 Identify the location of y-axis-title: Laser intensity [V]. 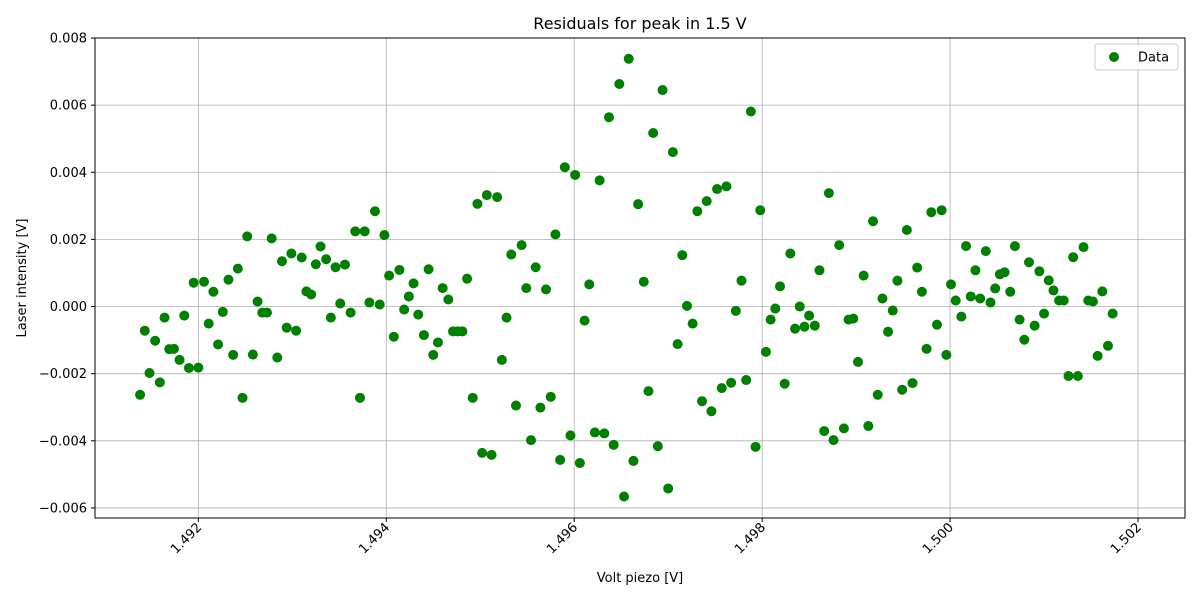
(22, 278).